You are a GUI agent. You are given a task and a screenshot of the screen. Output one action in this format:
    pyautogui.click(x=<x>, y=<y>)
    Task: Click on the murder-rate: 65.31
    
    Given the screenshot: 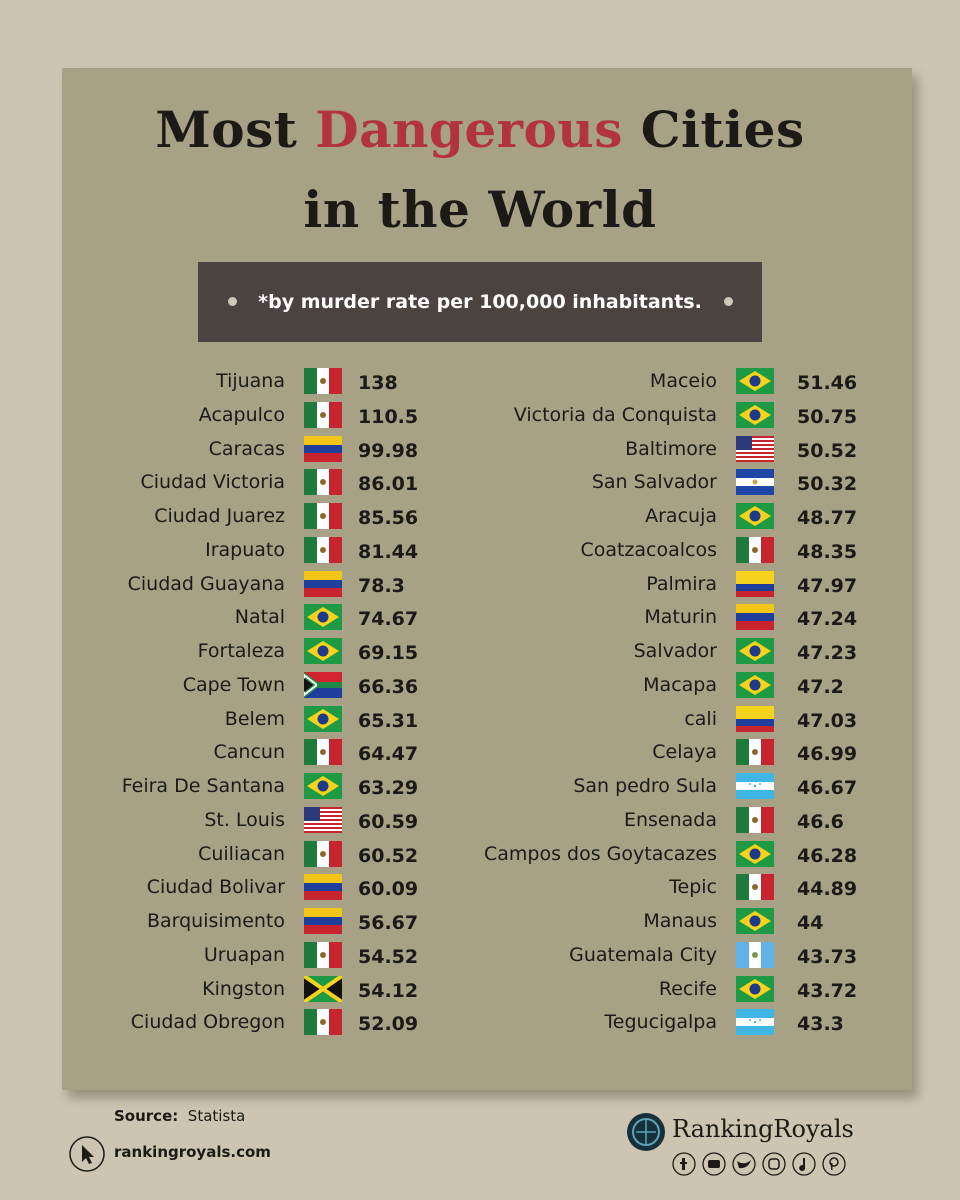 What is the action you would take?
    pyautogui.click(x=388, y=720)
    